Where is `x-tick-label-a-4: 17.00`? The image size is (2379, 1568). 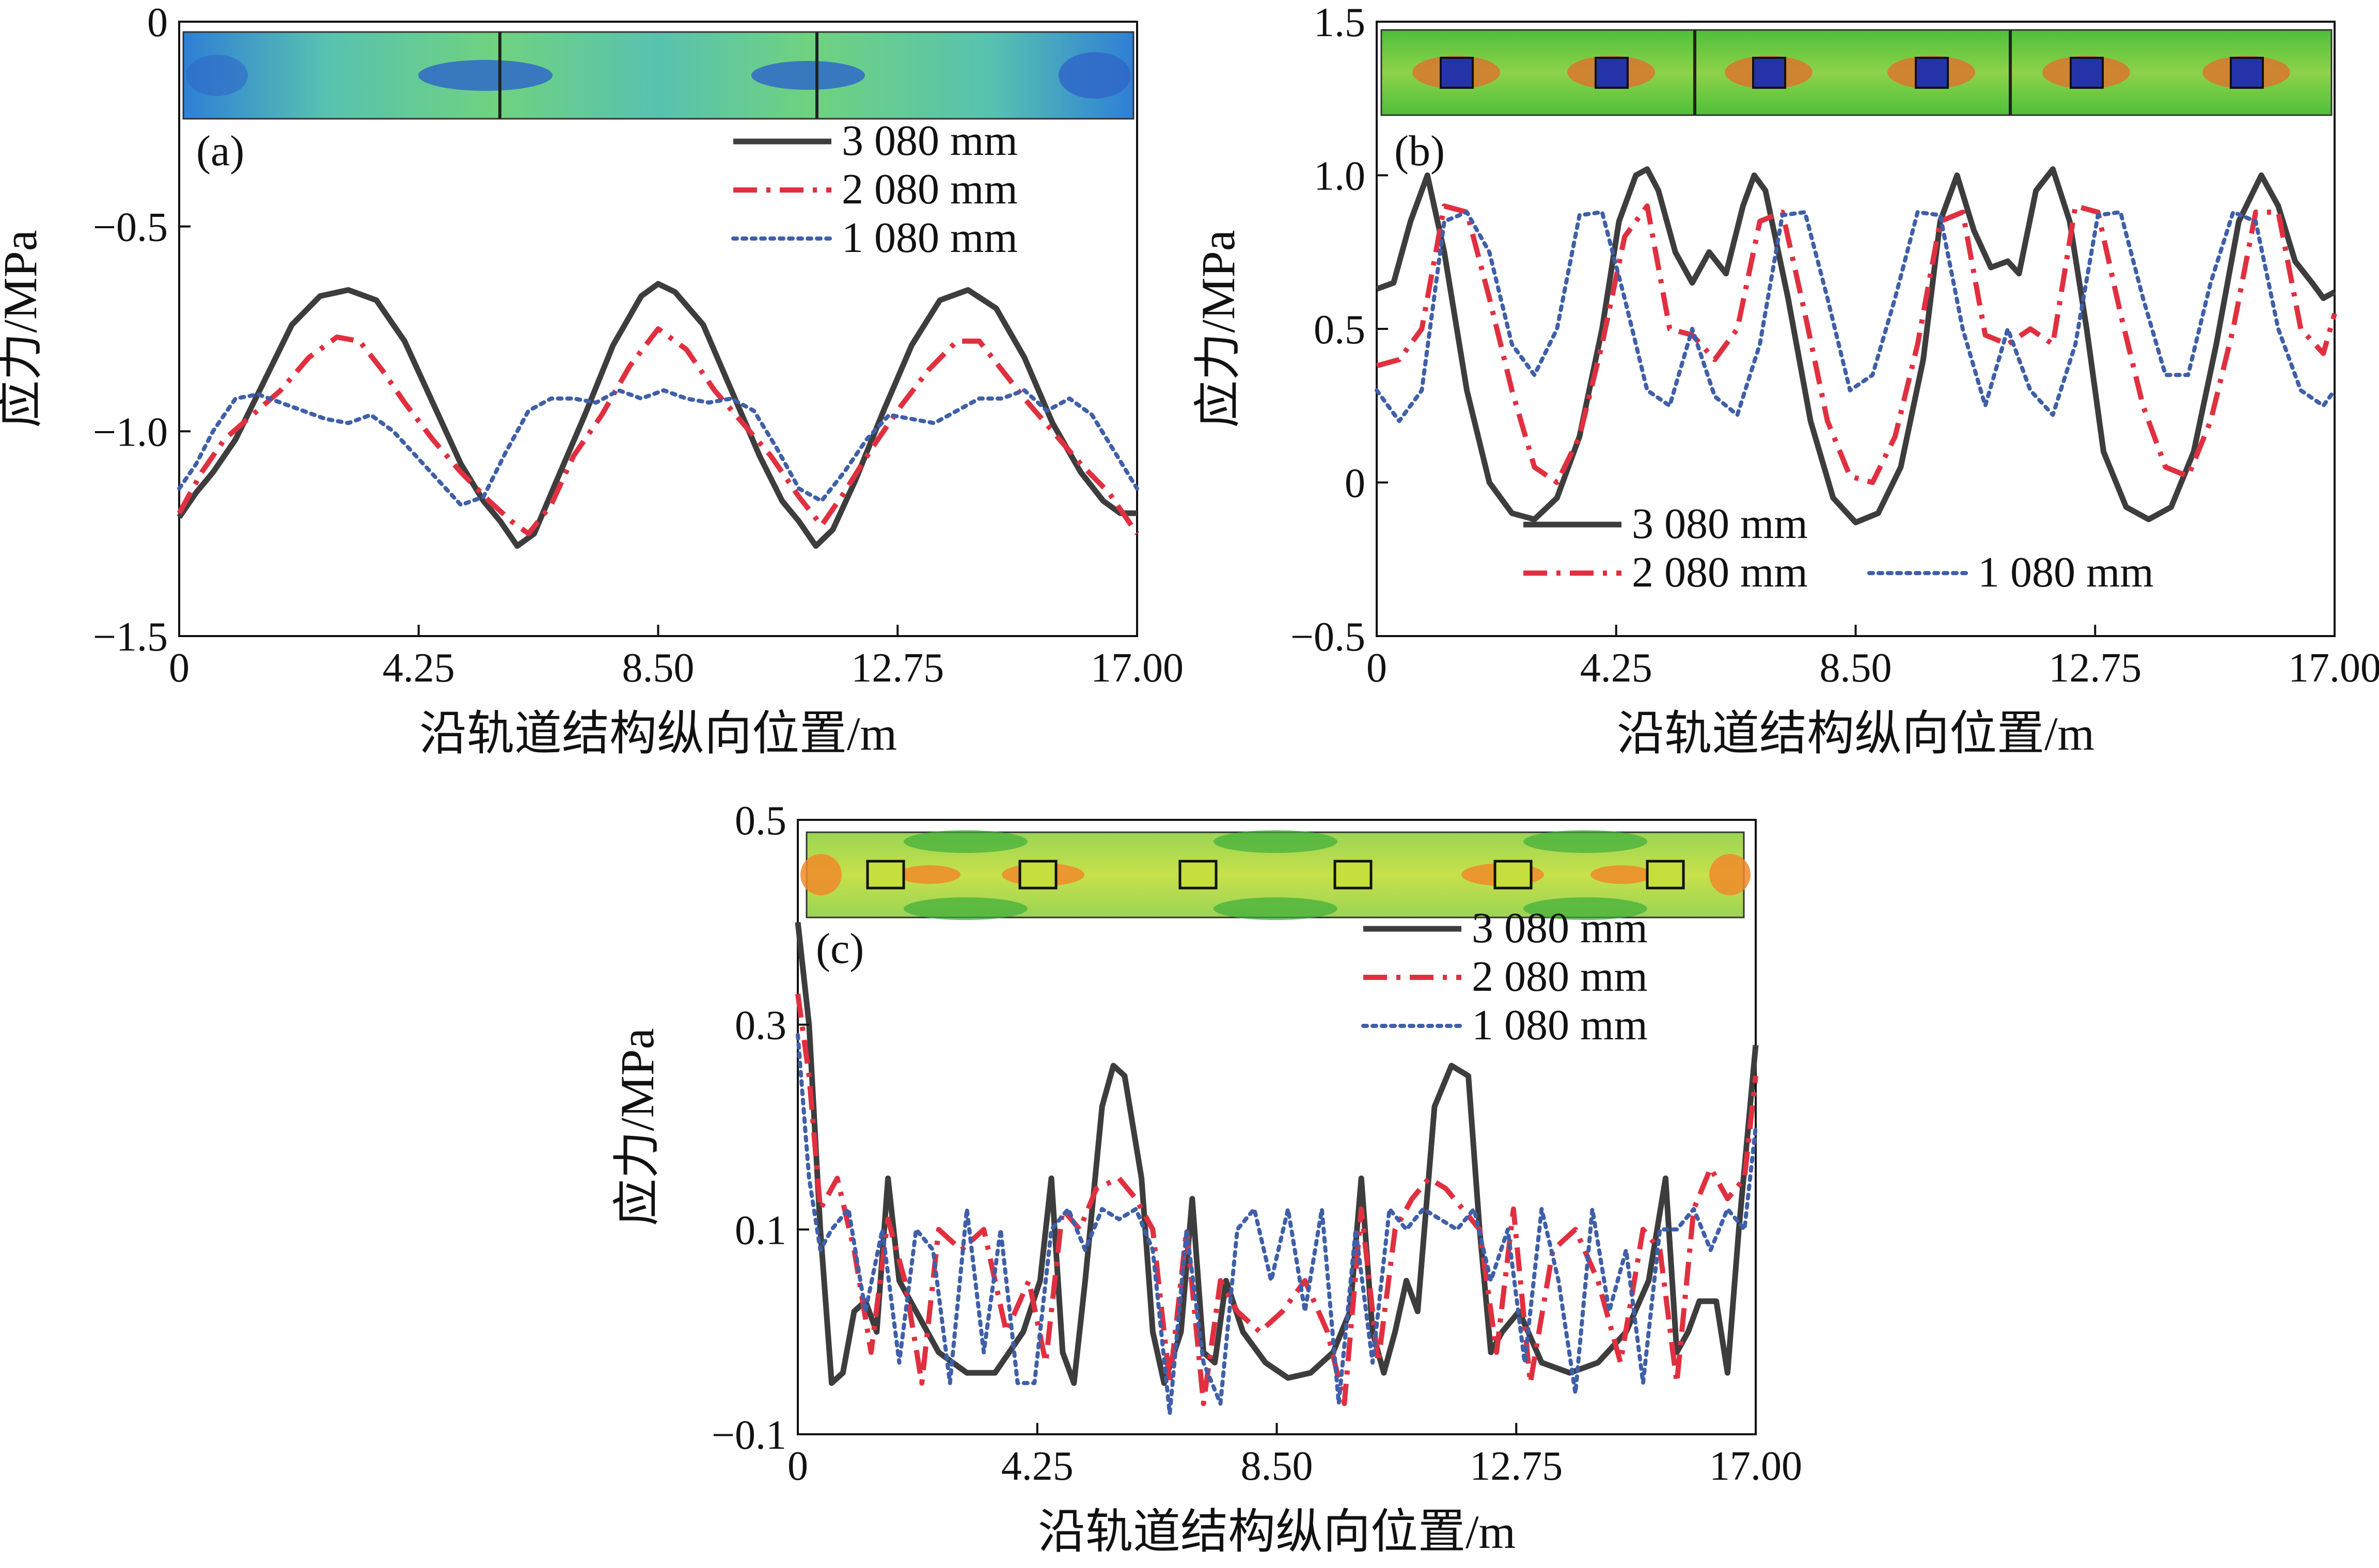
x-tick-label-a-4: 17.00 is located at coordinates (1138, 668).